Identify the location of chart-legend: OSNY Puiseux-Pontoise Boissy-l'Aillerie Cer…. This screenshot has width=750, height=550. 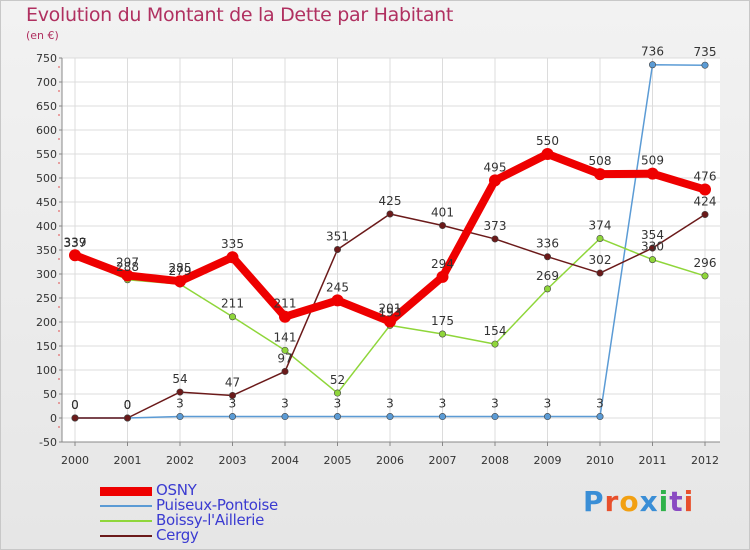
(230, 512).